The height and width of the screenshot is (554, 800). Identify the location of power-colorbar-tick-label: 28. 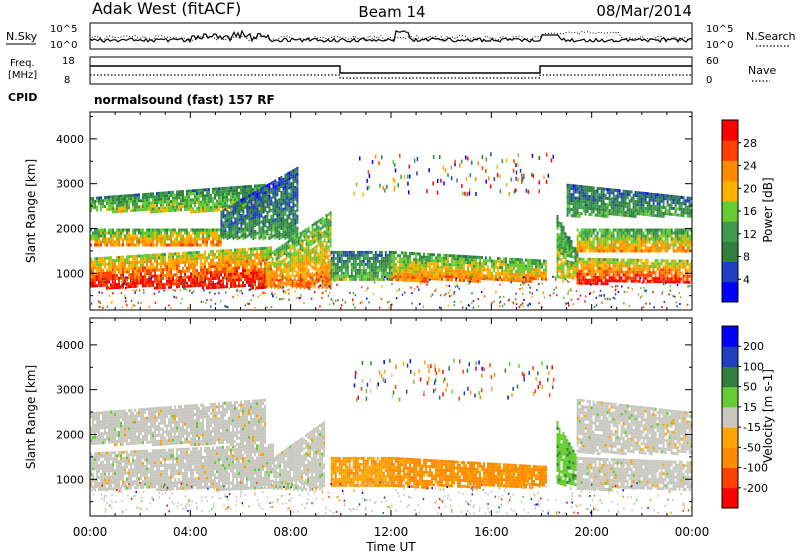
(750, 143).